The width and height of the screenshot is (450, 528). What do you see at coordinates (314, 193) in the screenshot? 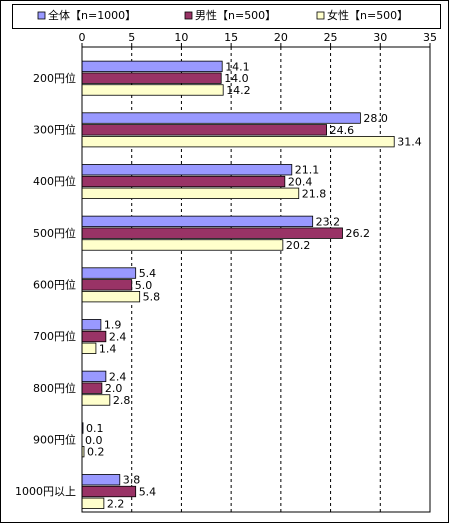
I see `value-label: 21.8` at bounding box center [314, 193].